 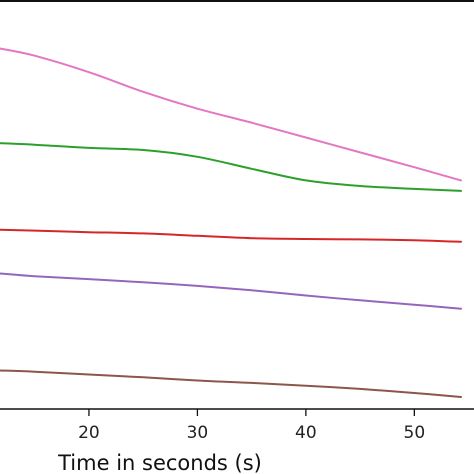 I want to click on x-tick-label: 20, so click(x=89, y=433).